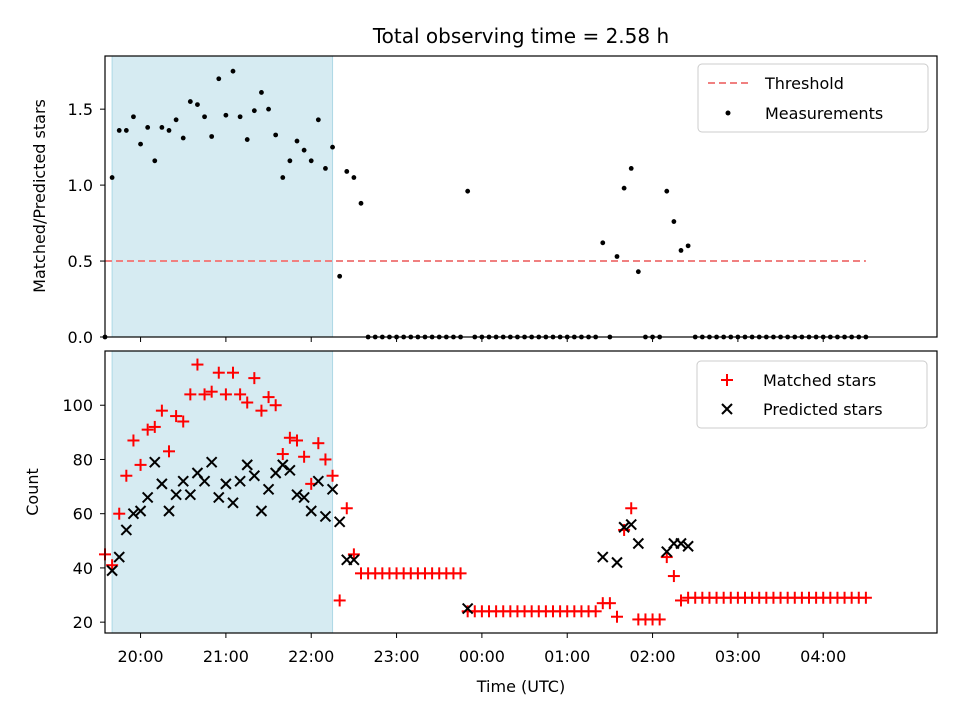 Image resolution: width=960 pixels, height=724 pixels. I want to click on bottom-x-tick-label: 00:00, so click(482, 656).